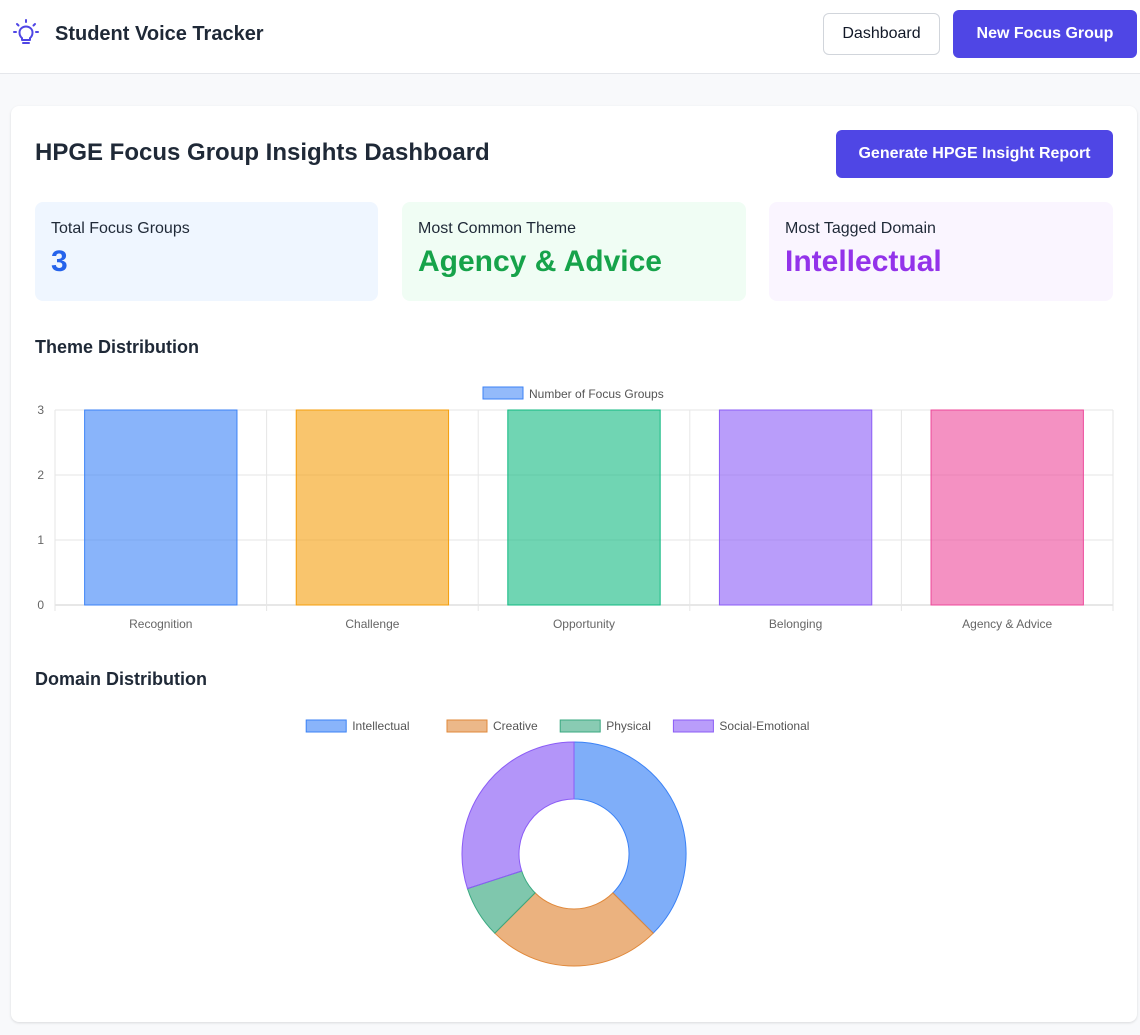 The height and width of the screenshot is (1035, 1140). I want to click on x-tick-label: Belonging, so click(795, 624).